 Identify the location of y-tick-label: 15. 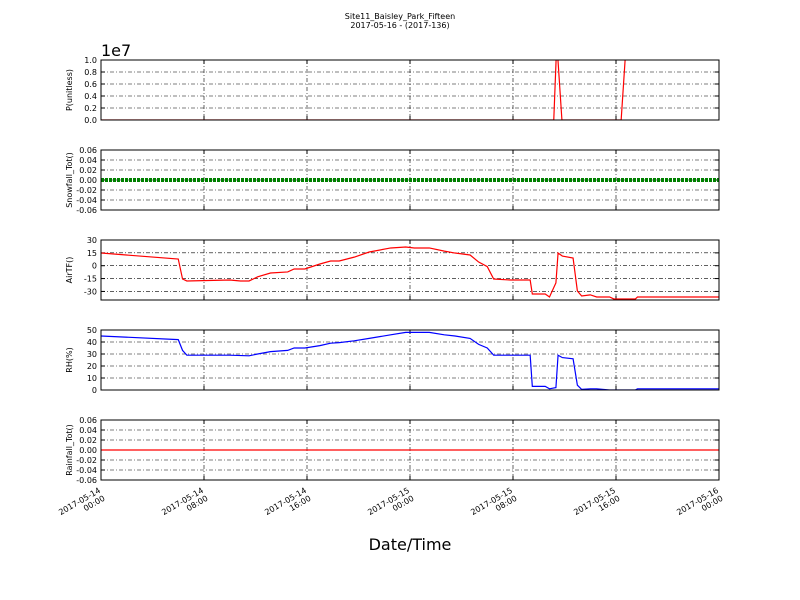
(92, 253).